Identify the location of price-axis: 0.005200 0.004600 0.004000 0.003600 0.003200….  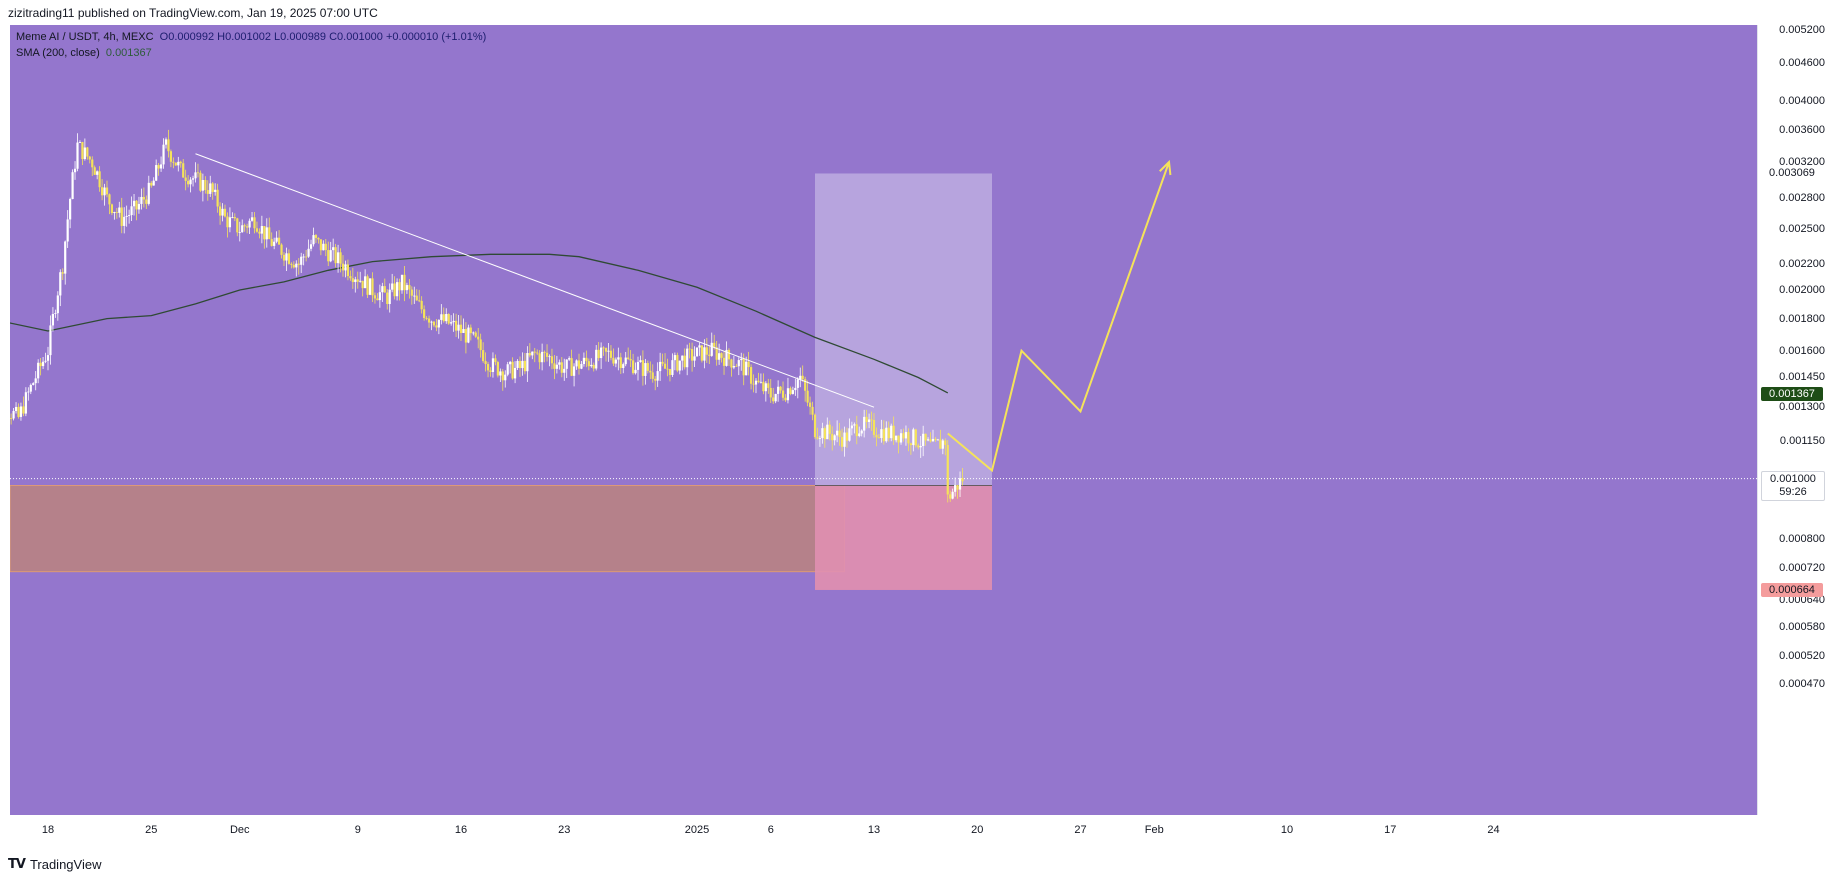
(1793, 419).